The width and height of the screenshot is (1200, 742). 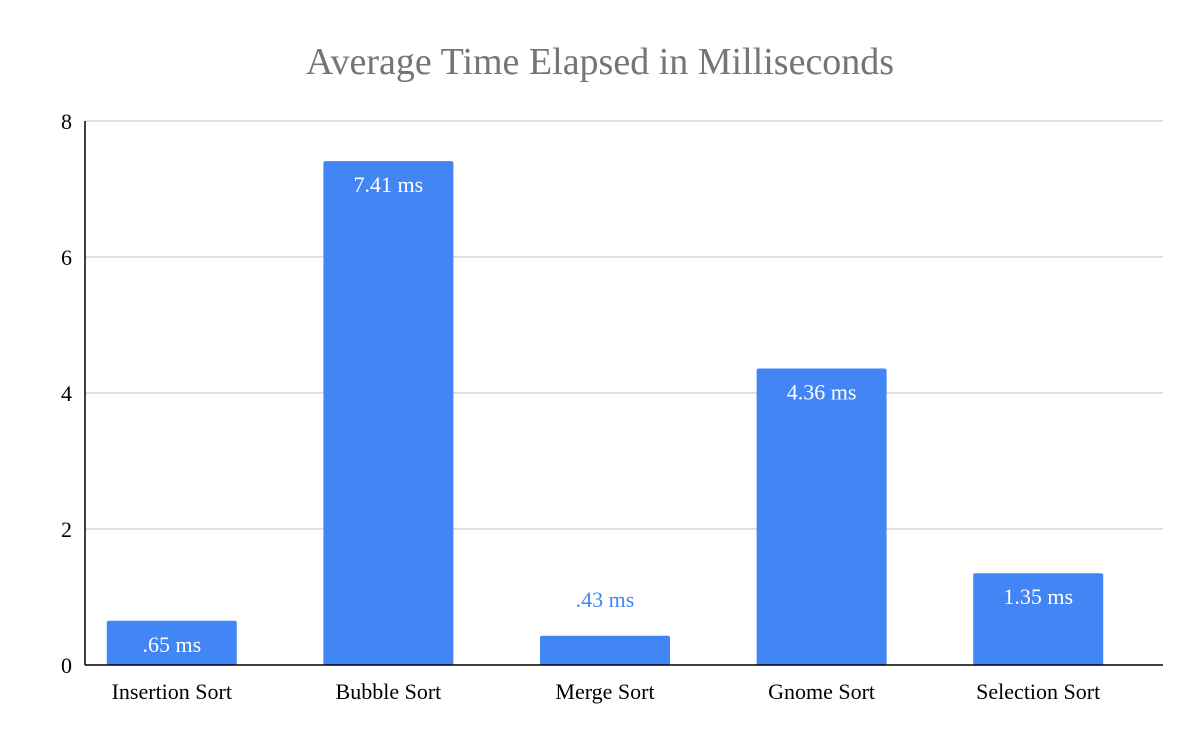 I want to click on data-label: .65 ms, so click(x=171, y=644).